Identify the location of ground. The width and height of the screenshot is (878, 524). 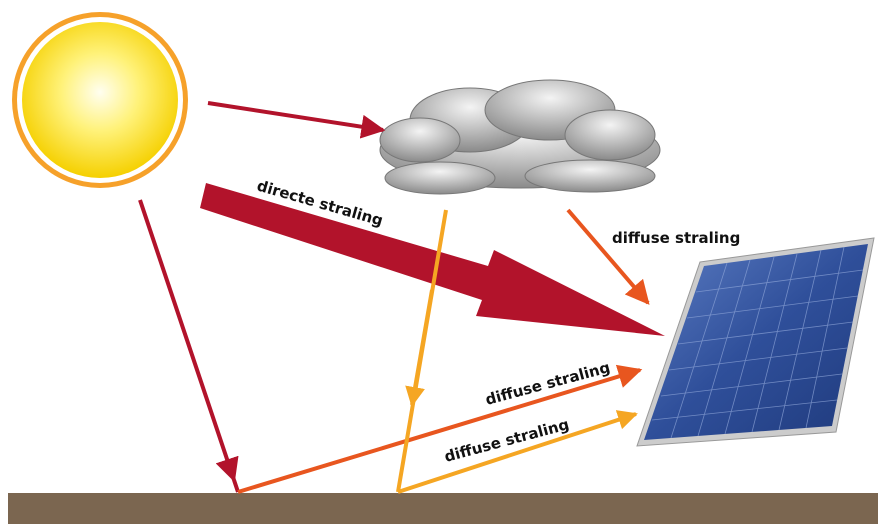
(443, 508).